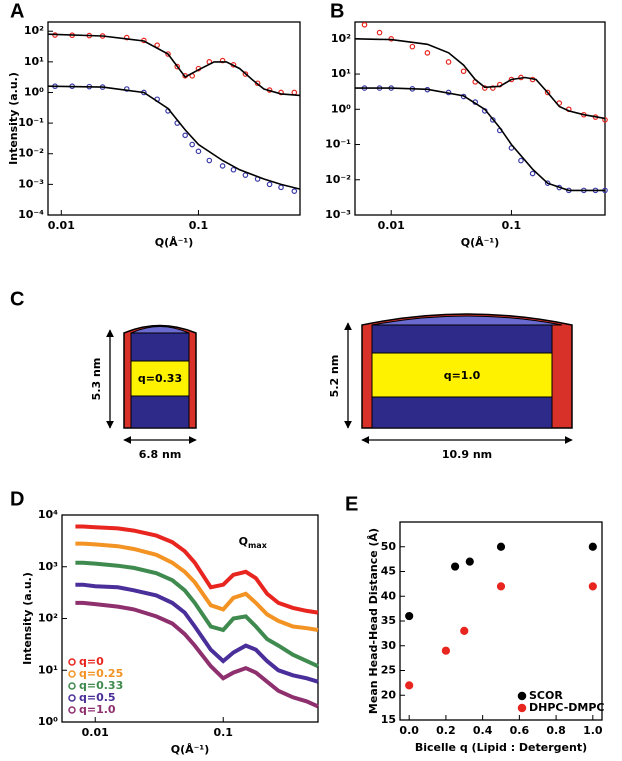  What do you see at coordinates (483, 730) in the screenshot?
I see `x-tick-label: 0.4` at bounding box center [483, 730].